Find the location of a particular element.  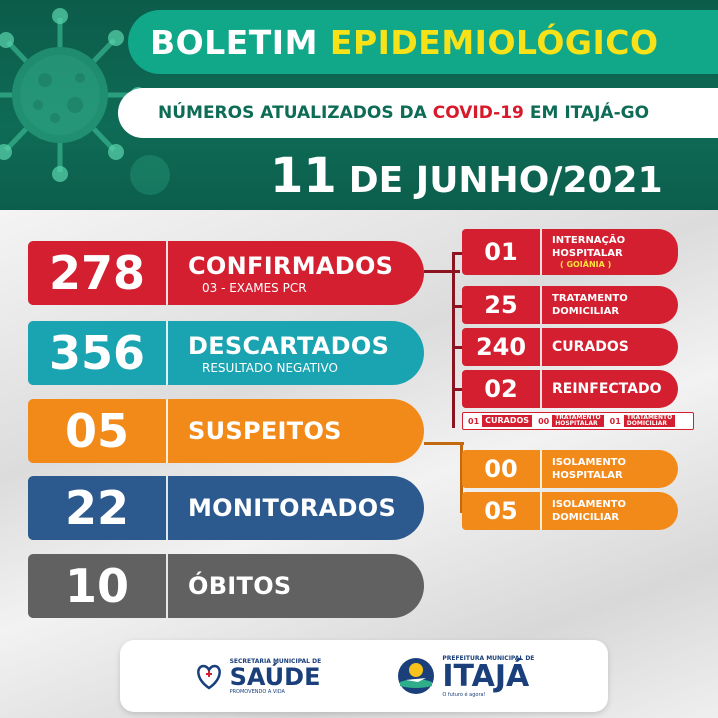

obitos-label: ÓBITOS is located at coordinates (240, 586).